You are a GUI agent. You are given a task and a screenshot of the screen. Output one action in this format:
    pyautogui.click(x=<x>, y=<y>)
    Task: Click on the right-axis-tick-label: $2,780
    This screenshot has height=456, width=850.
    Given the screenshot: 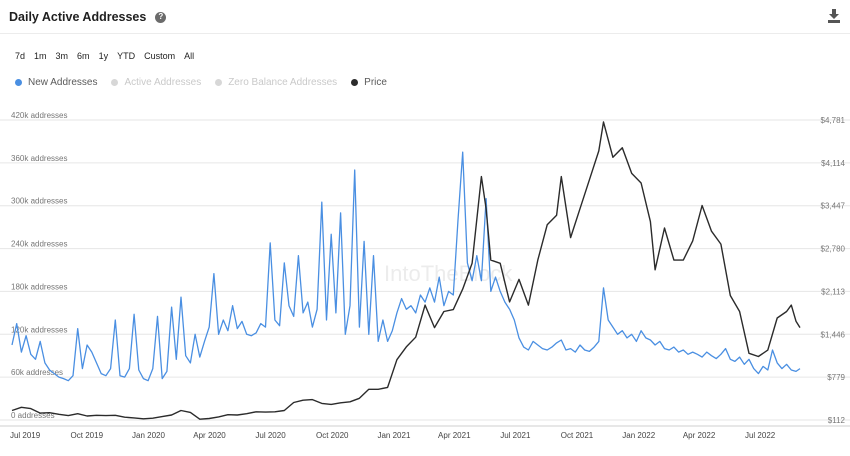 What is the action you would take?
    pyautogui.click(x=833, y=249)
    